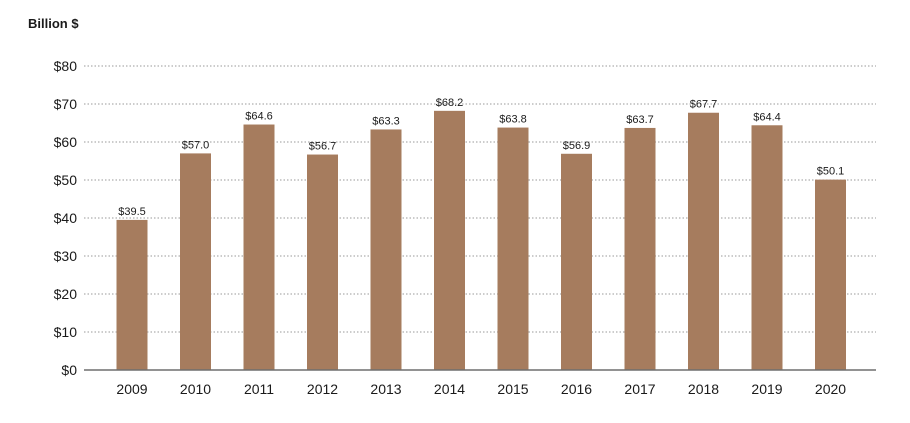 This screenshot has height=423, width=910. Describe the element at coordinates (53, 23) in the screenshot. I see `y-axis-unit-label: Billion $` at that location.